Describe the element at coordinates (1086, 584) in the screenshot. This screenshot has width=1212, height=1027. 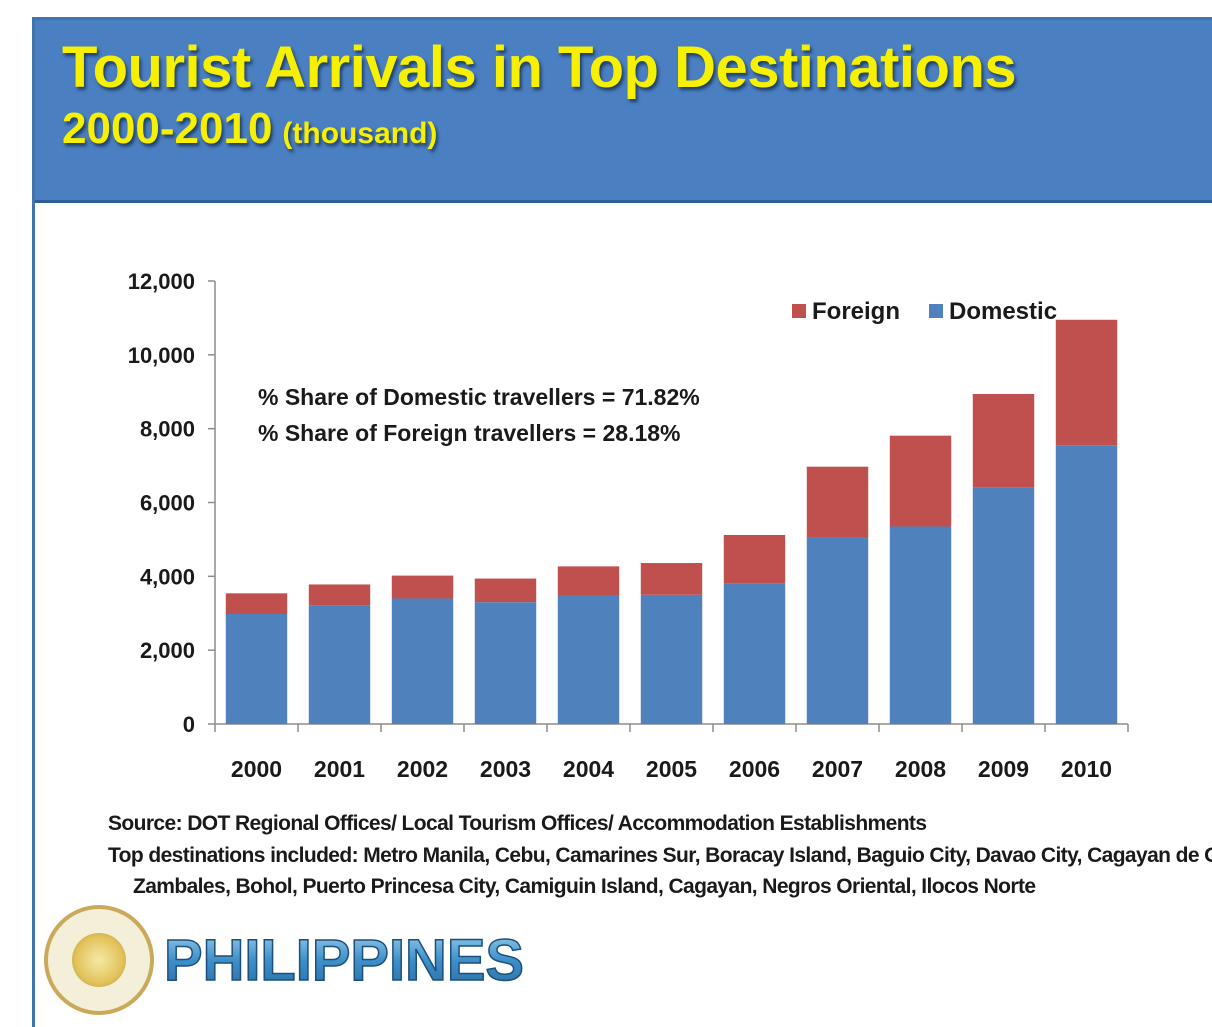
I see `bar-domestic-2010` at that location.